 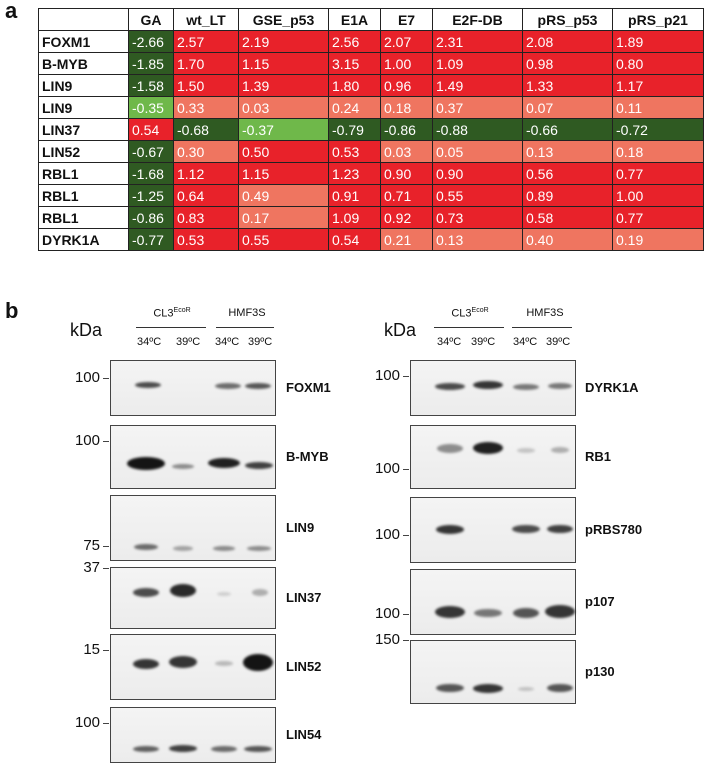 I want to click on heatmap-header-row: GA wt_LT GSE_p53 E1A E7 E2F-DB pRS_p53 pRS_p21, so click(x=371, y=19).